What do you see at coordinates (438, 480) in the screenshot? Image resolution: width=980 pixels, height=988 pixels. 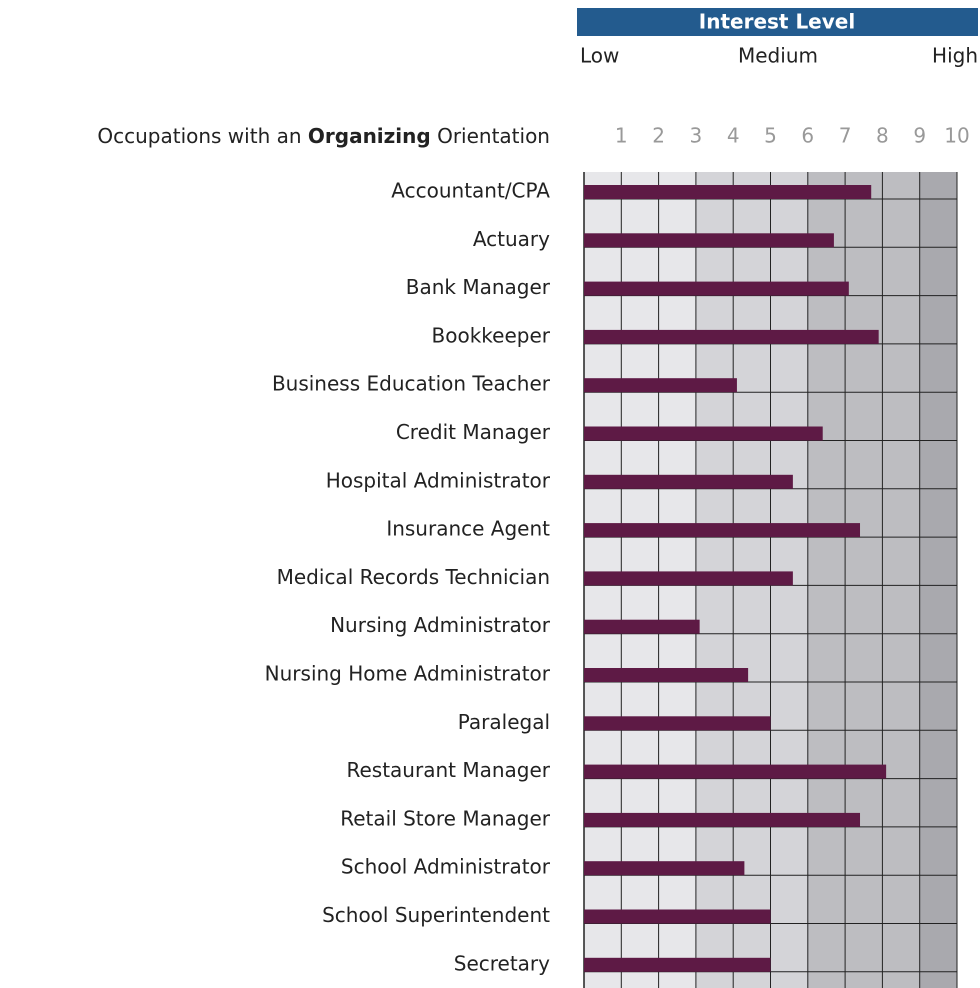 I see `y-tick-label: Hospital Administrator` at bounding box center [438, 480].